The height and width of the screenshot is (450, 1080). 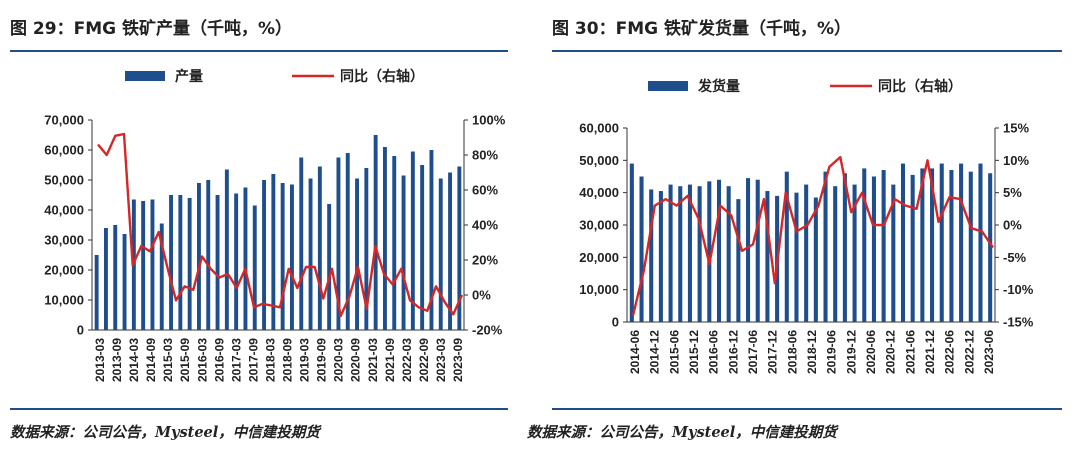 What do you see at coordinates (599, 257) in the screenshot?
I see `chart2-left-tick-label: 20,000` at bounding box center [599, 257].